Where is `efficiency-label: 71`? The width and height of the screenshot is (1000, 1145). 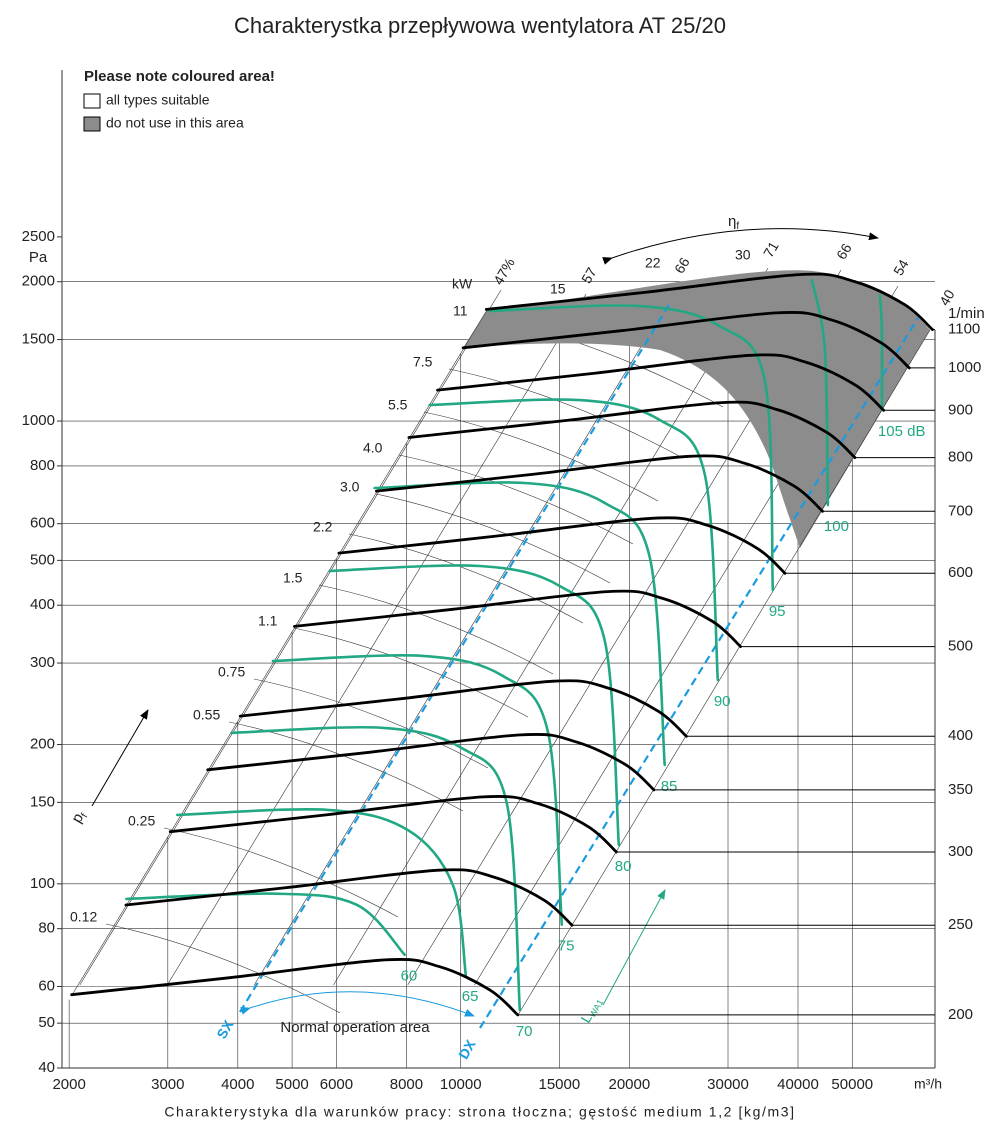 efficiency-label: 71 is located at coordinates (771, 249).